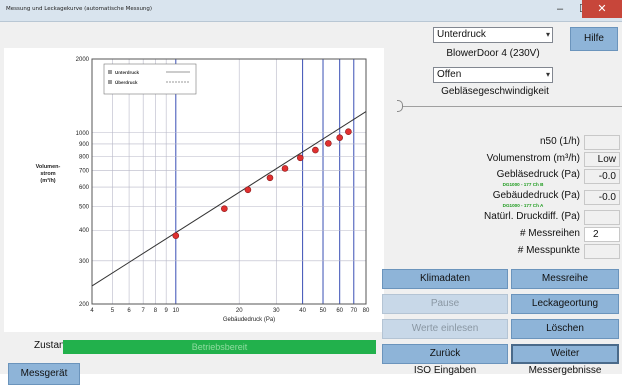 The width and height of the screenshot is (622, 385). I want to click on messpunkte-label: # Messpunkte, so click(548, 250).